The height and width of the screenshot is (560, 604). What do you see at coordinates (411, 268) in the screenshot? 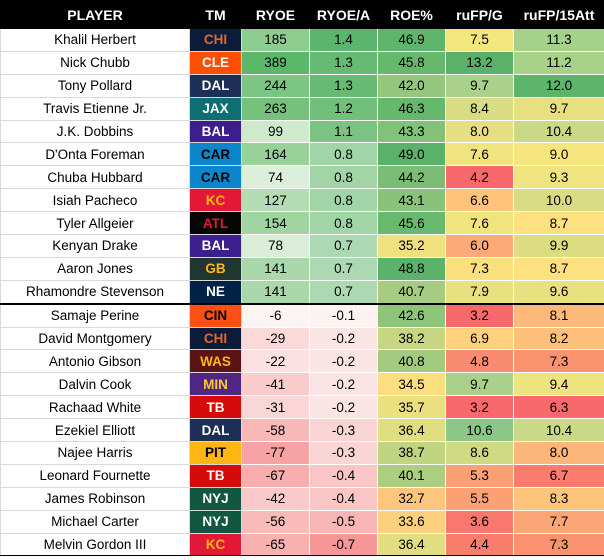
I see `roe-percent-cell: 48.8` at bounding box center [411, 268].